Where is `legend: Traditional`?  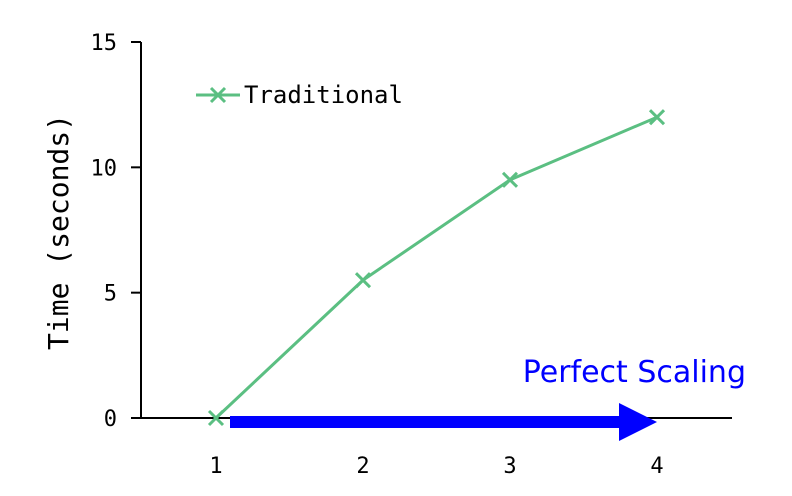 legend: Traditional is located at coordinates (299, 95).